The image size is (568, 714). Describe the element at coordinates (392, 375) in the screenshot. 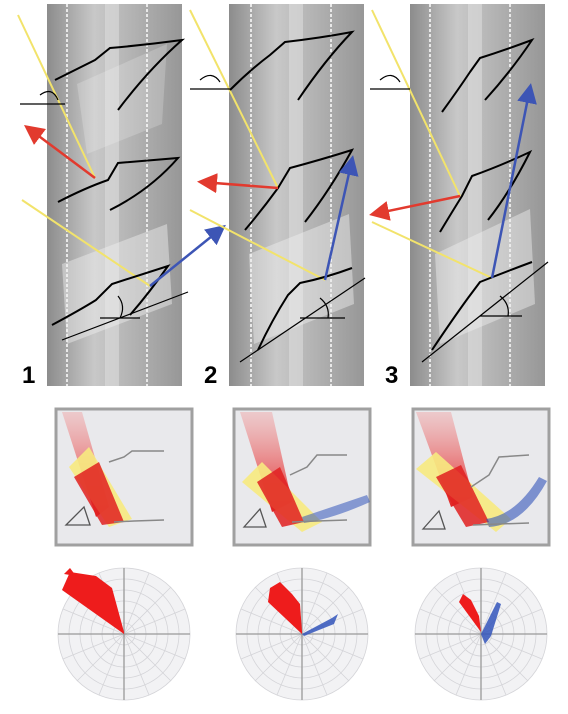

I see `panel-label-3: 3` at that location.